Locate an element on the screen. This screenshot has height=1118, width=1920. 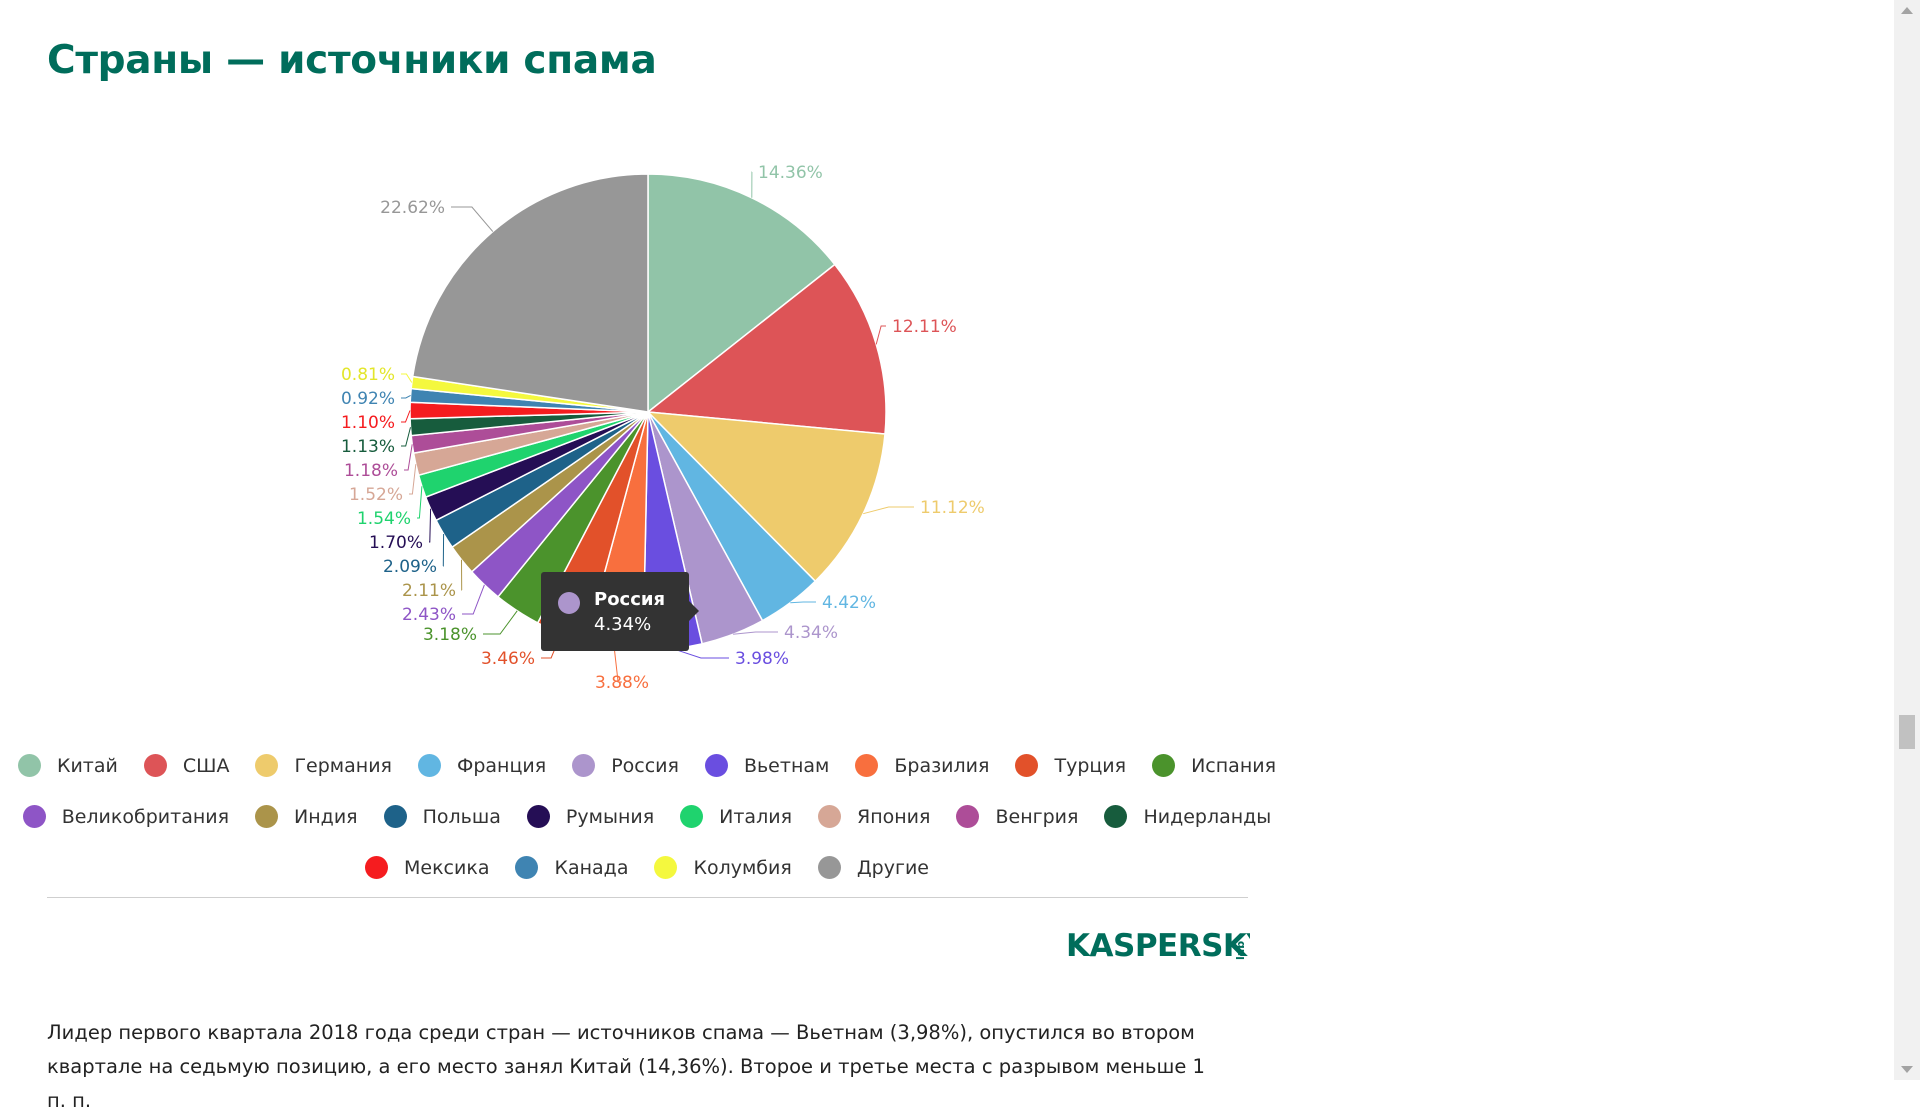
legend-item: Германия is located at coordinates (323, 765).